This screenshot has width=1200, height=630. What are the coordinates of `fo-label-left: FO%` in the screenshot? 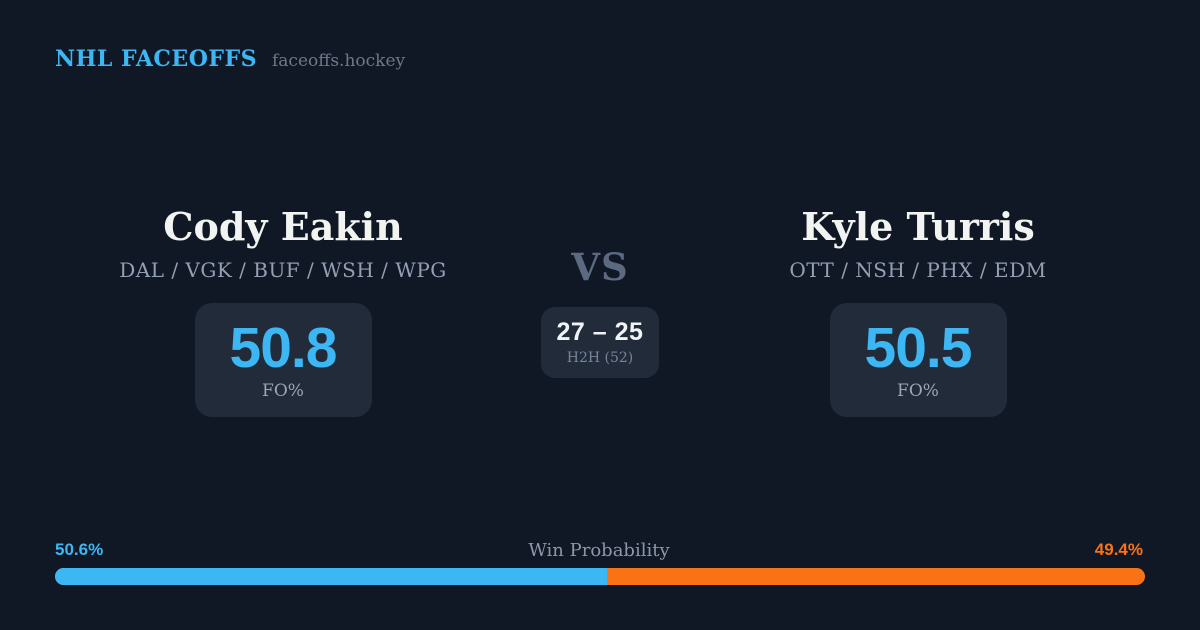 It's located at (283, 391).